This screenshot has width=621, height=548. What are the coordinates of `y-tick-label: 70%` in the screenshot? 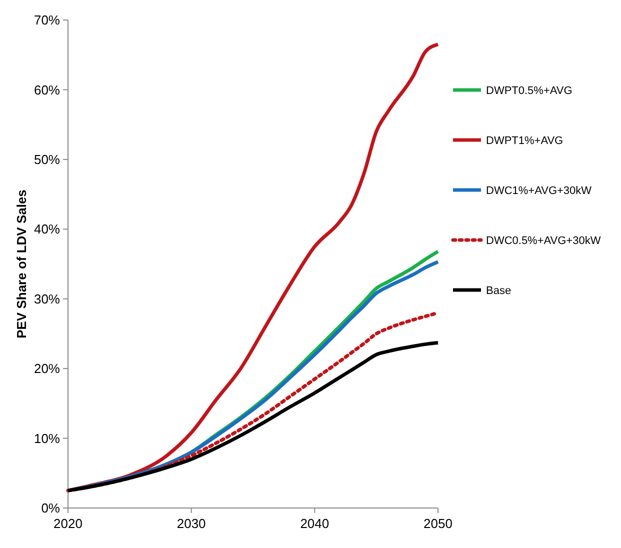 It's located at (47, 20).